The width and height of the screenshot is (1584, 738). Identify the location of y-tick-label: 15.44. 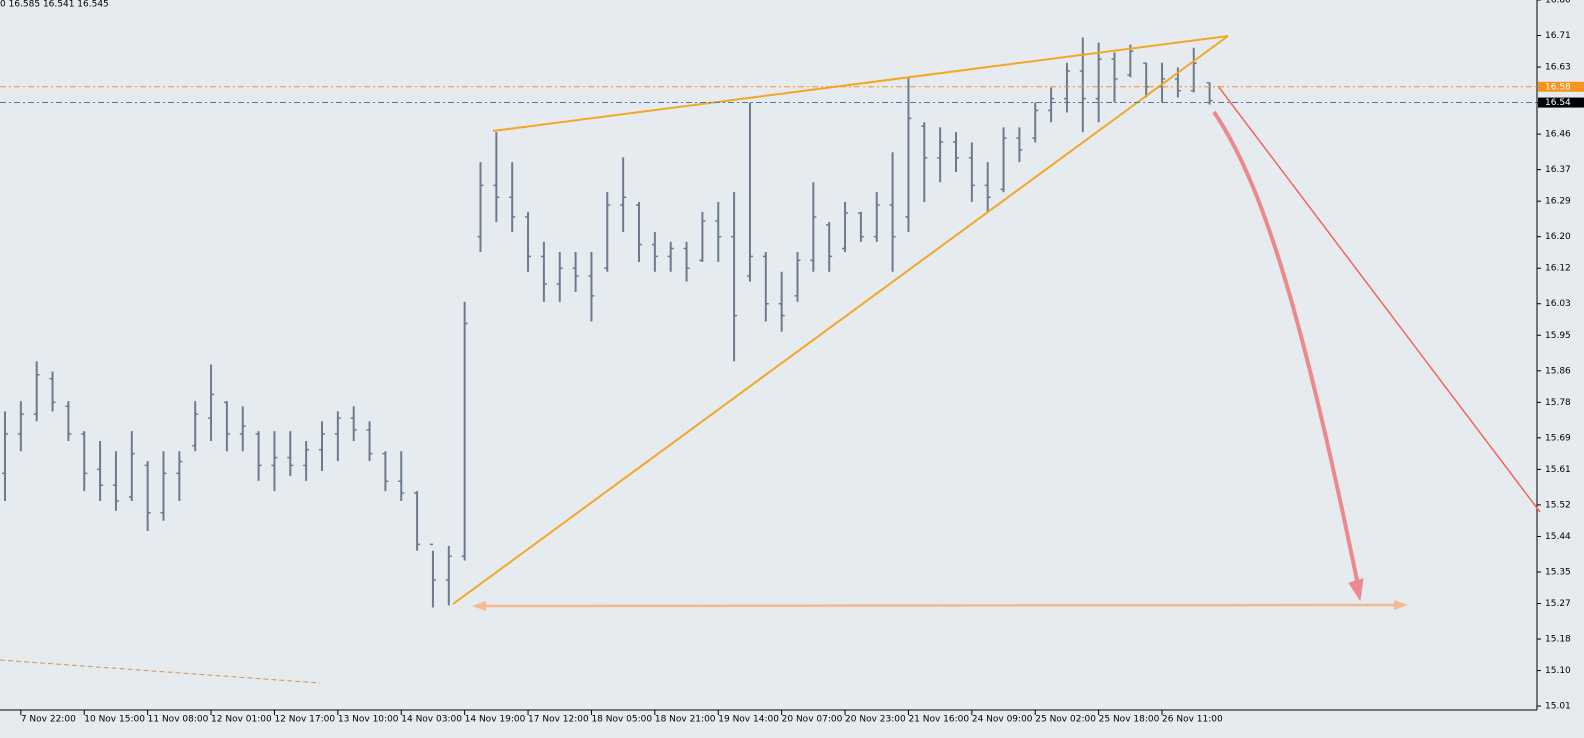
(1558, 537).